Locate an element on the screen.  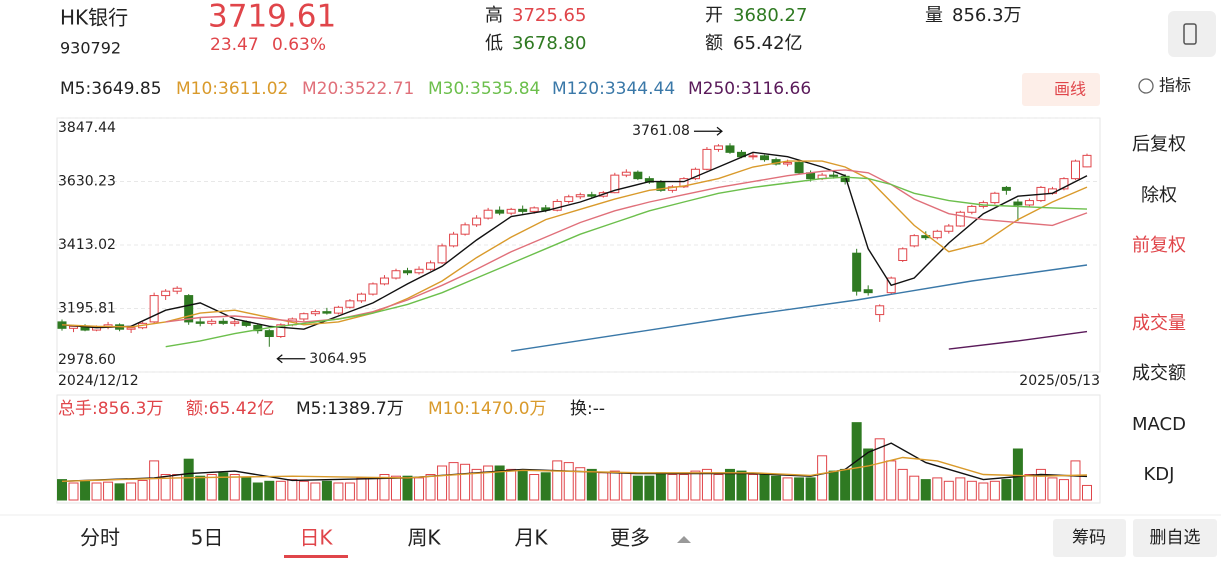
tab: 5日 is located at coordinates (207, 538).